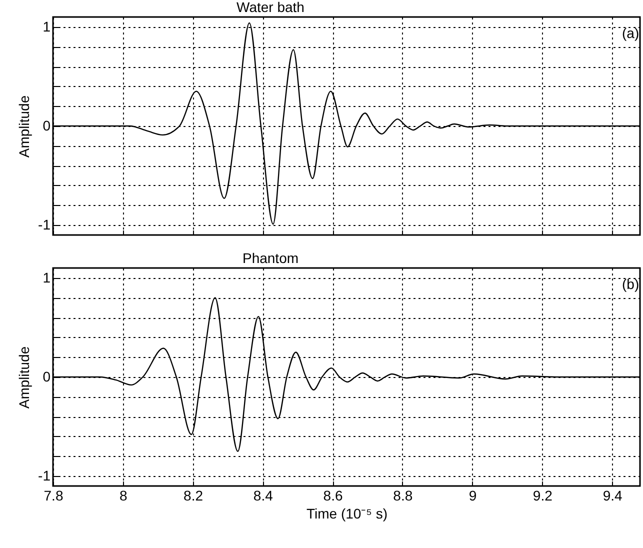 The image size is (643, 548). Describe the element at coordinates (631, 284) in the screenshot. I see `annotation: (b)` at that location.